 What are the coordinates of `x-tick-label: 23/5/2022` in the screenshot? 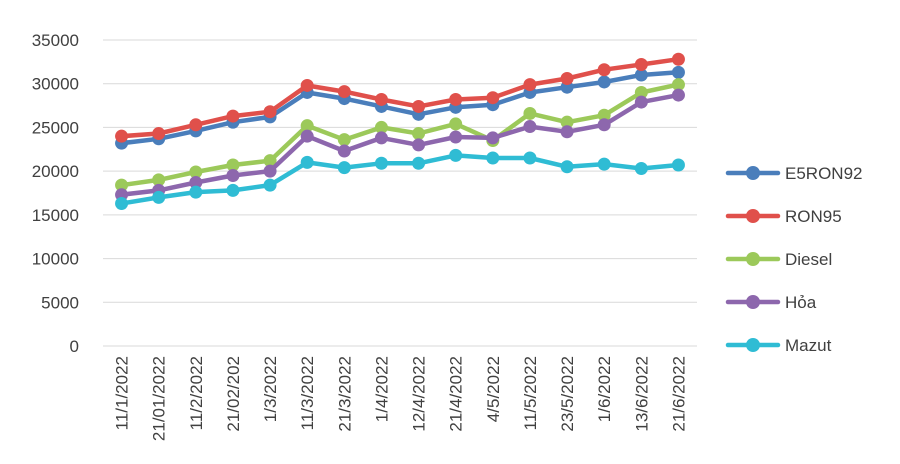 It's located at (567, 394).